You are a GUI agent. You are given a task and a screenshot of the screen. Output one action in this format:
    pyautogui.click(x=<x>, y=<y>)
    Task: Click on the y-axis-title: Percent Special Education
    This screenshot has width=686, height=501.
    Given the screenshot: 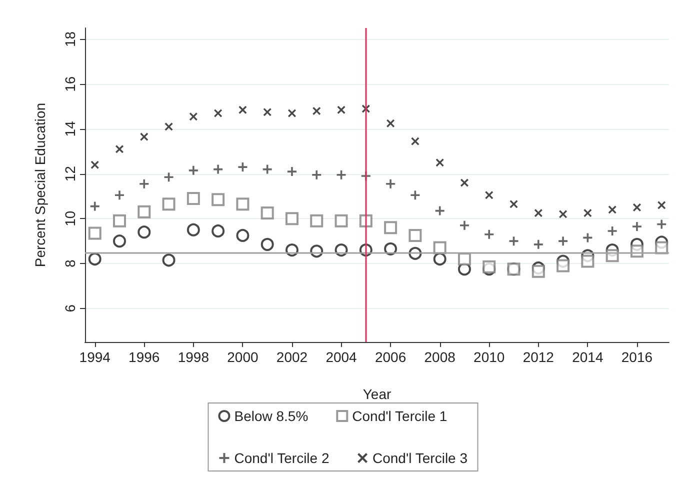 What is the action you would take?
    pyautogui.click(x=40, y=185)
    